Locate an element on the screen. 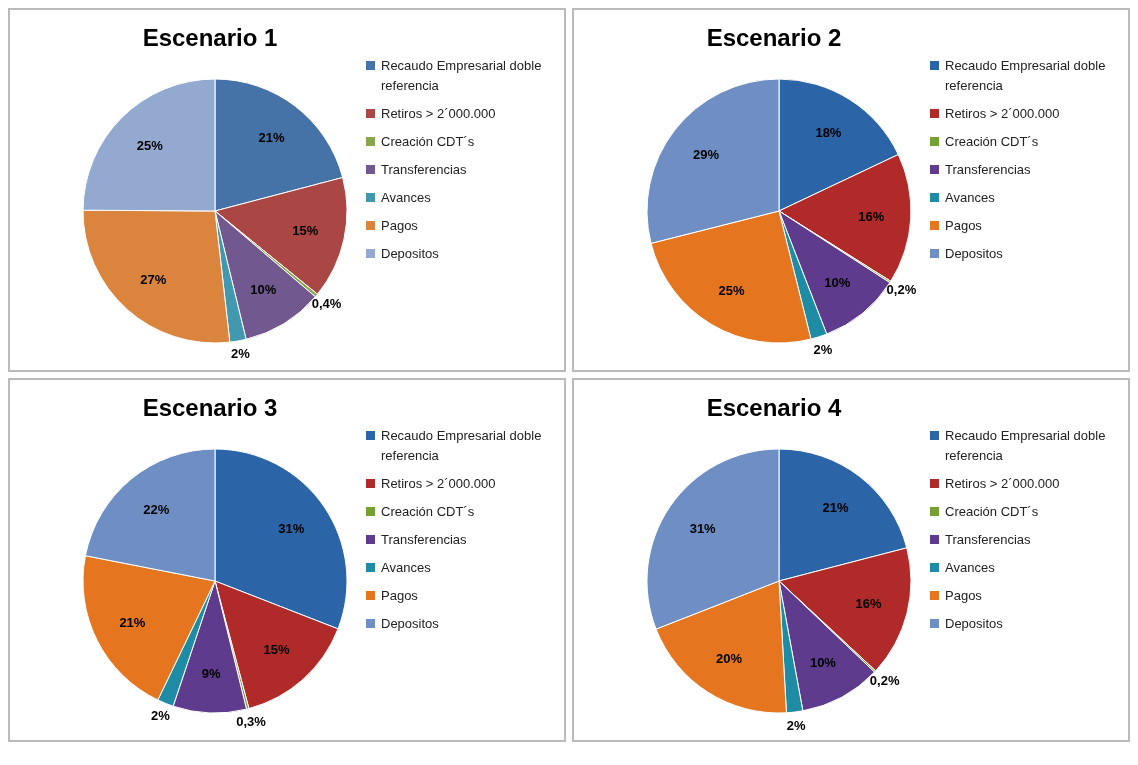  data-label: 9% is located at coordinates (211, 673).